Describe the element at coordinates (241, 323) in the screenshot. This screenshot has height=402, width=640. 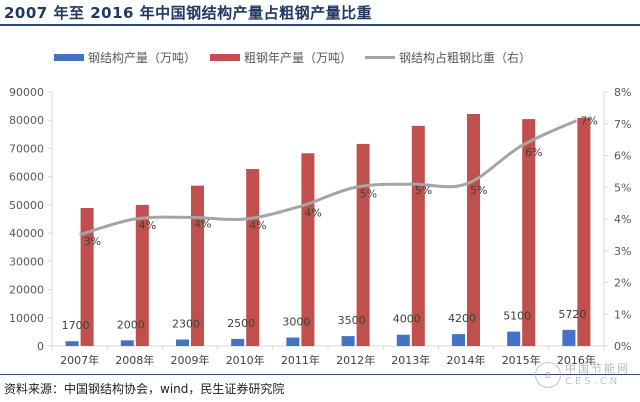
I see `data-label-steel-structure: 2500` at that location.